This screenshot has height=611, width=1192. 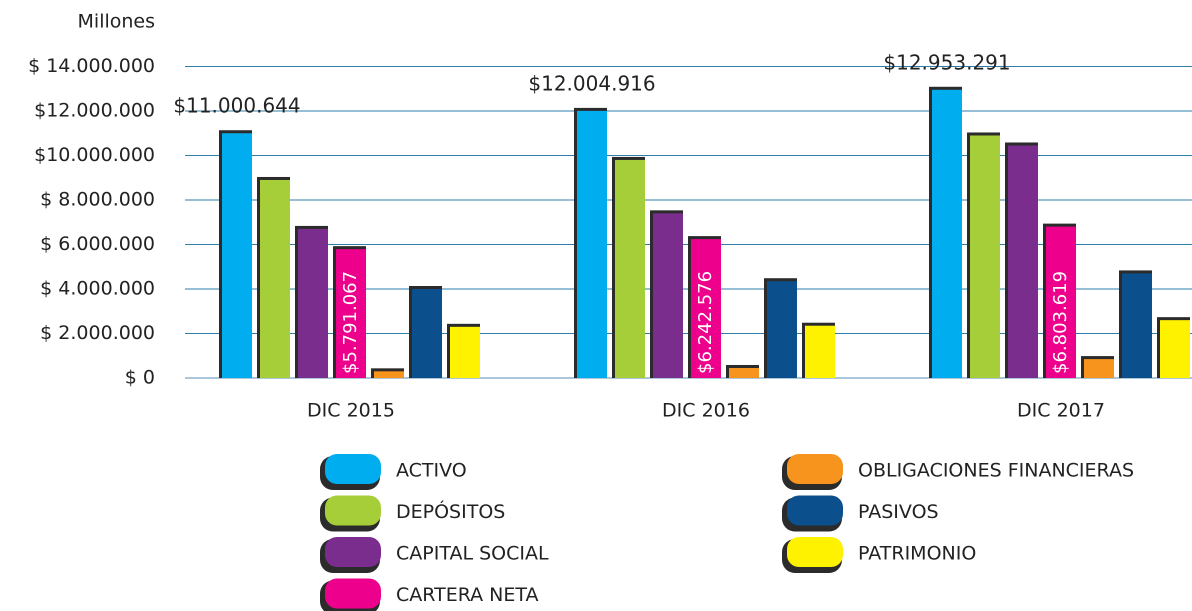 What do you see at coordinates (94, 111) in the screenshot?
I see `y-tick-label: $12.000.000` at bounding box center [94, 111].